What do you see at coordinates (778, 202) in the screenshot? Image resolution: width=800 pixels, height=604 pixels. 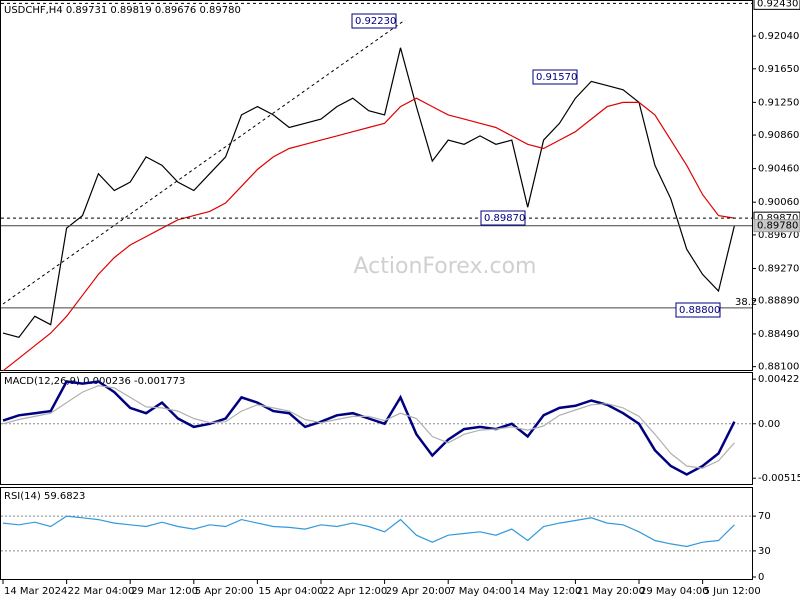 I see `y-tick-label: 0.90060` at bounding box center [778, 202].